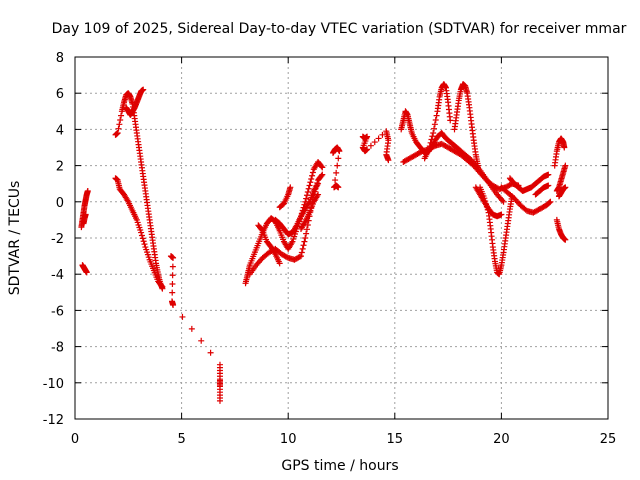 This screenshot has width=640, height=480. I want to click on series-track-b, so click(135, 102).